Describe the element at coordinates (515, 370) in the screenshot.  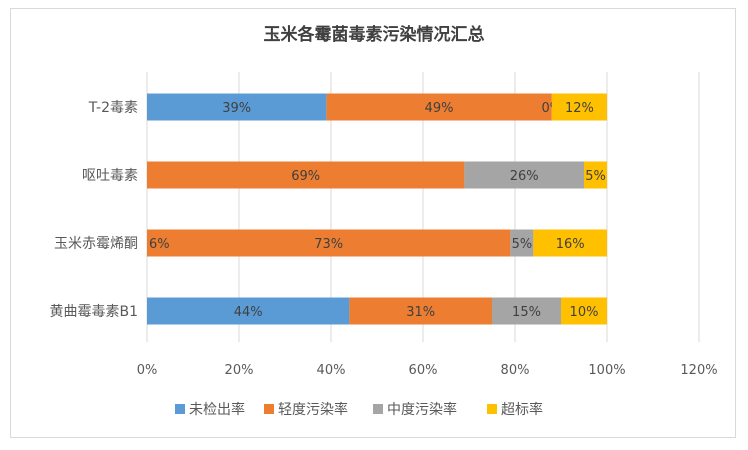
I see `x-tick-label: 80%` at that location.